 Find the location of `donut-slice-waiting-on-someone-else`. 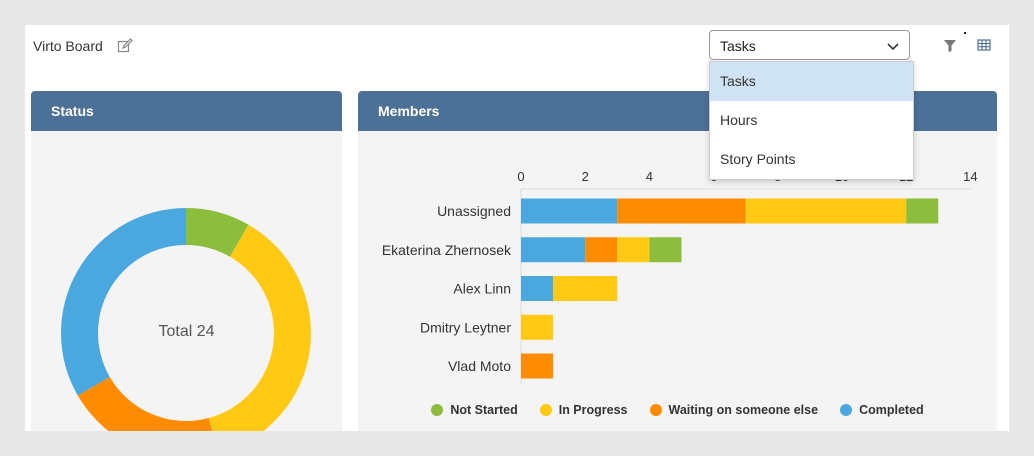

donut-slice-waiting-on-someone-else is located at coordinates (148, 404).